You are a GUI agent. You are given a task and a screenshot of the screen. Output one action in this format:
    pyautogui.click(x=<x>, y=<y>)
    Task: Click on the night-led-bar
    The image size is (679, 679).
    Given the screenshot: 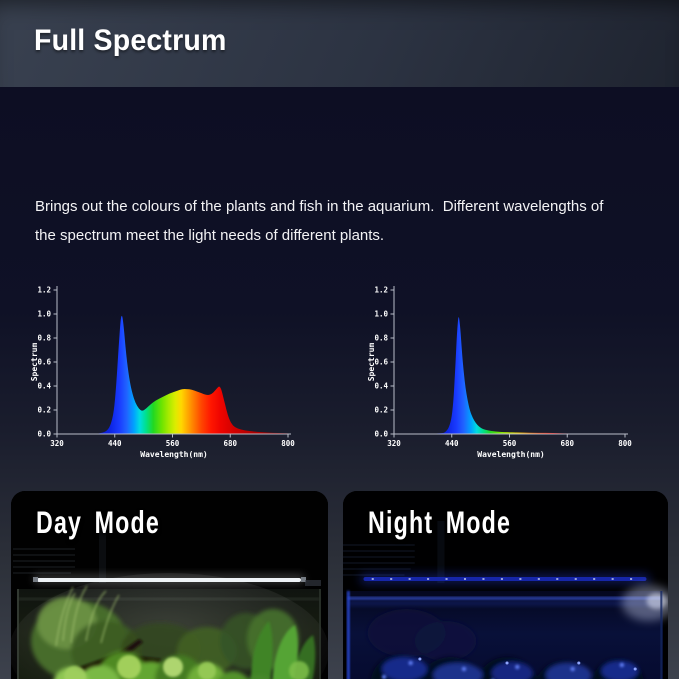 What is the action you would take?
    pyautogui.click(x=505, y=579)
    